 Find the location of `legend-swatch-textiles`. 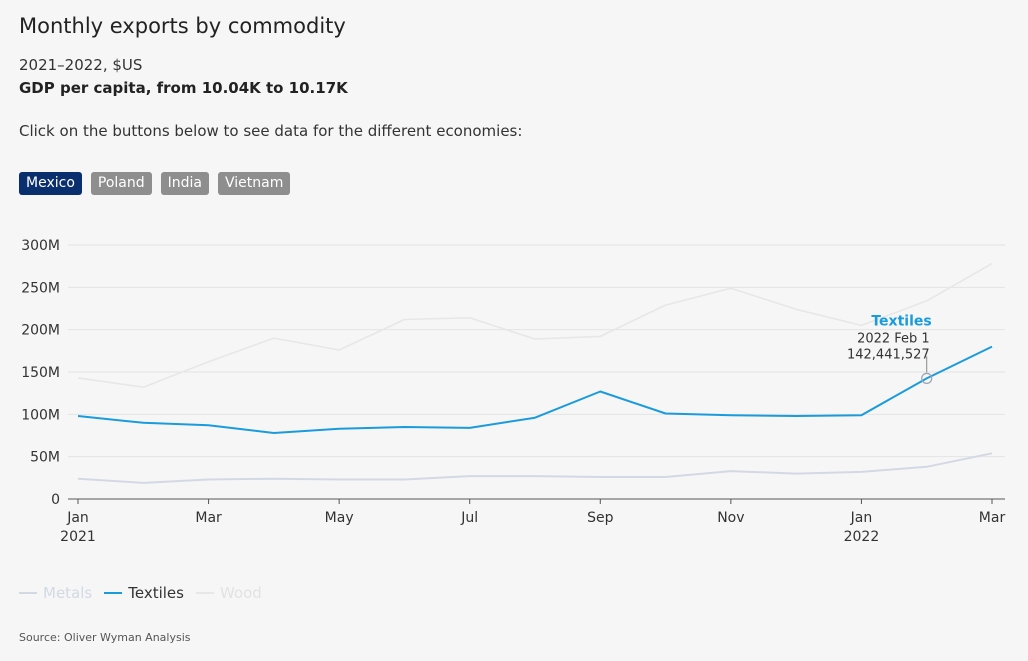

legend-swatch-textiles is located at coordinates (113, 593).